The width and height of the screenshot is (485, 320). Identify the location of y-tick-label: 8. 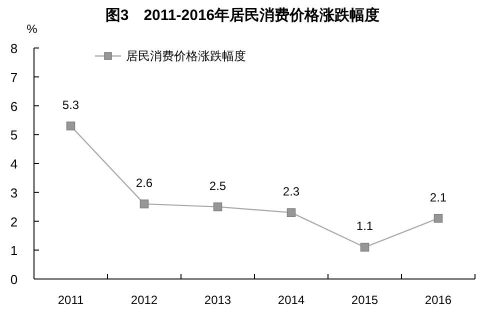
(14, 48).